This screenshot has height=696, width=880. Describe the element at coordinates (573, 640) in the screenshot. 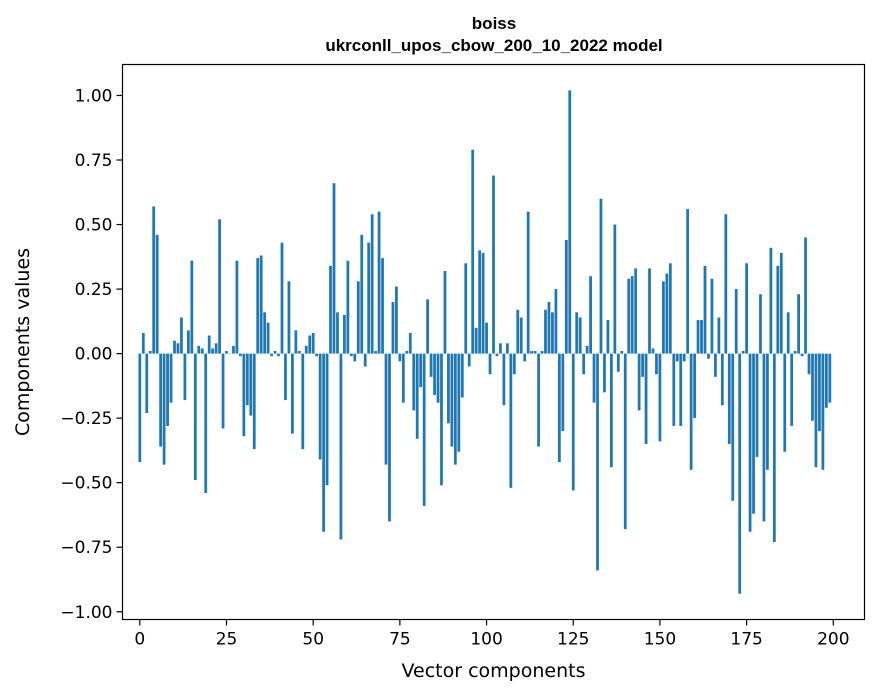

I see `x-tick-label: 125` at that location.